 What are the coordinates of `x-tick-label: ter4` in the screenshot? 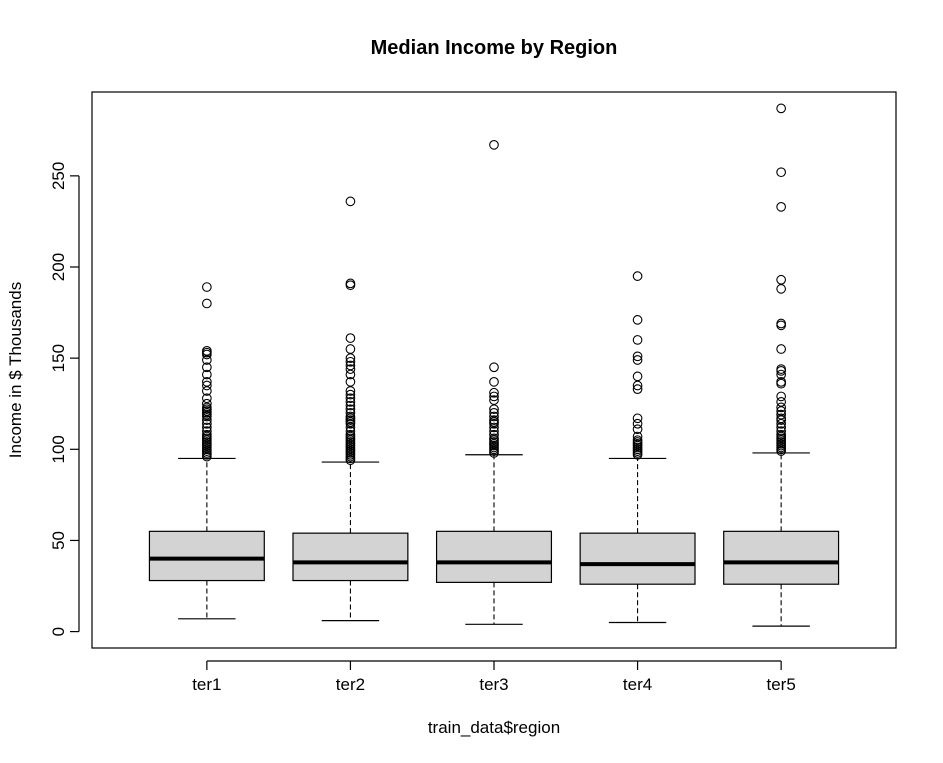 It's located at (637, 684).